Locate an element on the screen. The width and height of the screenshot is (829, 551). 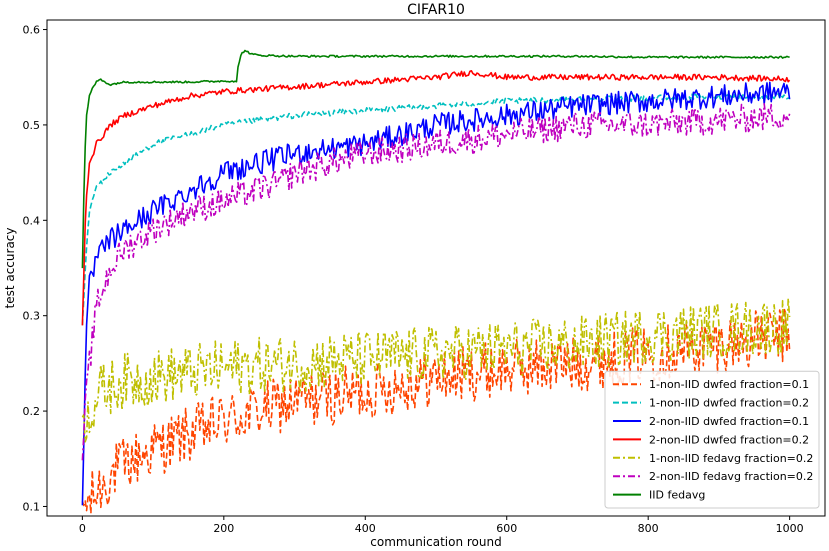
x-tick-label: 1000 is located at coordinates (790, 528).